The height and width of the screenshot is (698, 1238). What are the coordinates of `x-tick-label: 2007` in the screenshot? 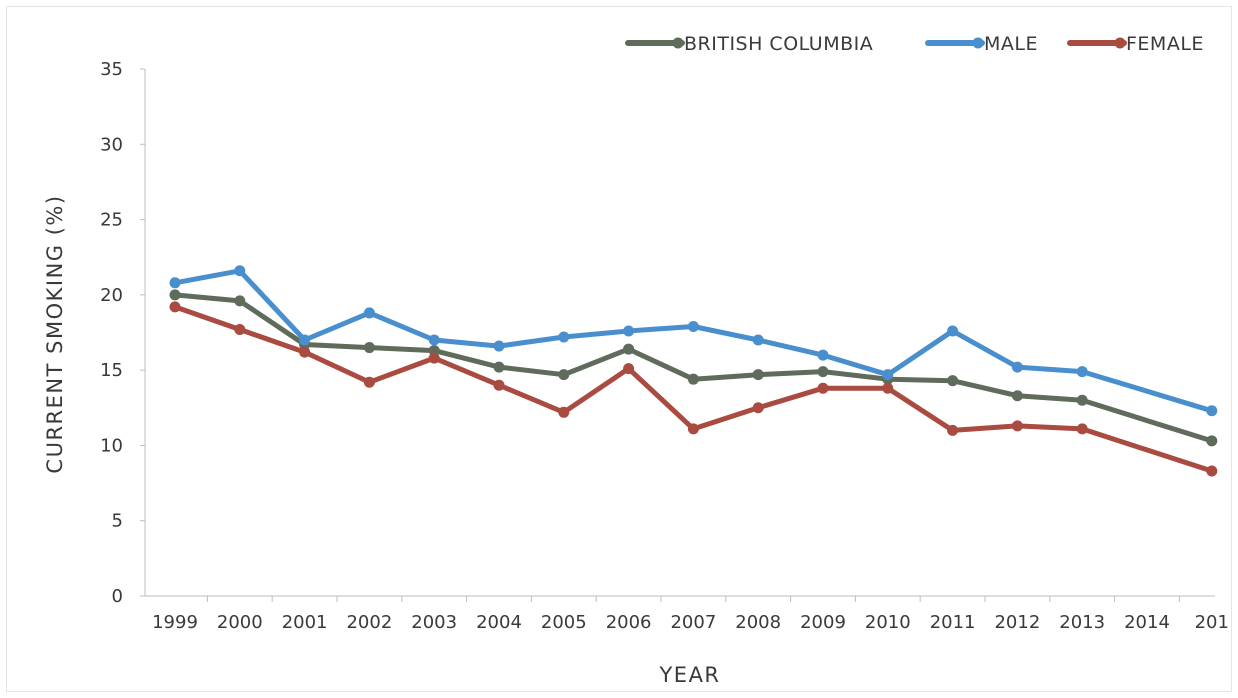 It's located at (693, 622).